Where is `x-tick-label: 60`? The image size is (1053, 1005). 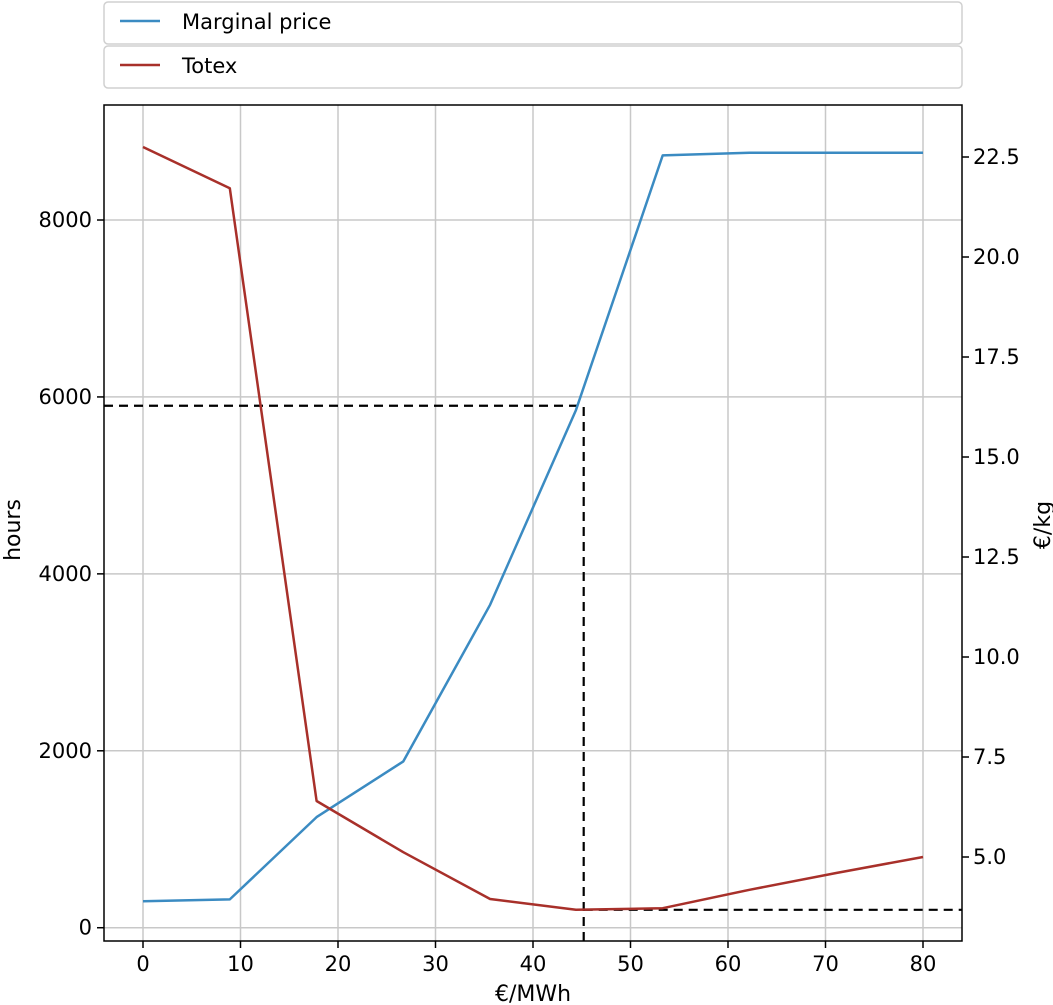
x-tick-label: 60 is located at coordinates (728, 964).